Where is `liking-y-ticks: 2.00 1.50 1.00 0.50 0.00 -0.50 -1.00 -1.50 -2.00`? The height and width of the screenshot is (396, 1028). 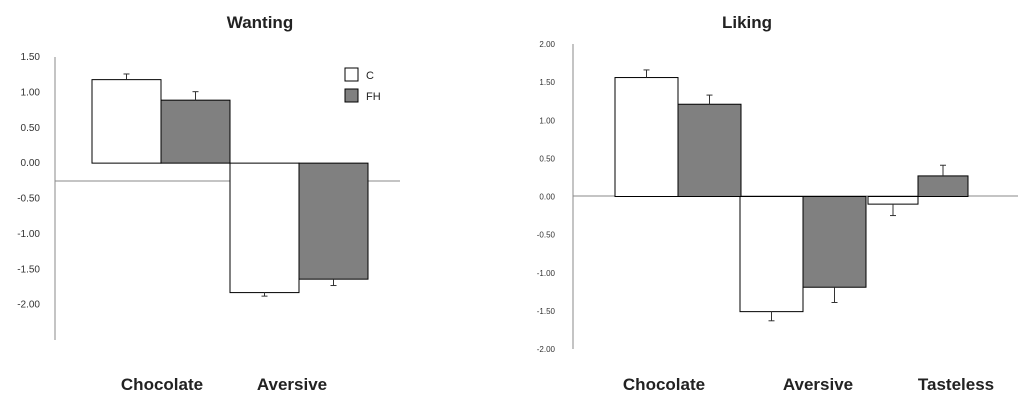 liking-y-ticks: 2.00 1.50 1.00 0.50 0.00 -0.50 -1.00 -1.50 -2.00 is located at coordinates (546, 197).